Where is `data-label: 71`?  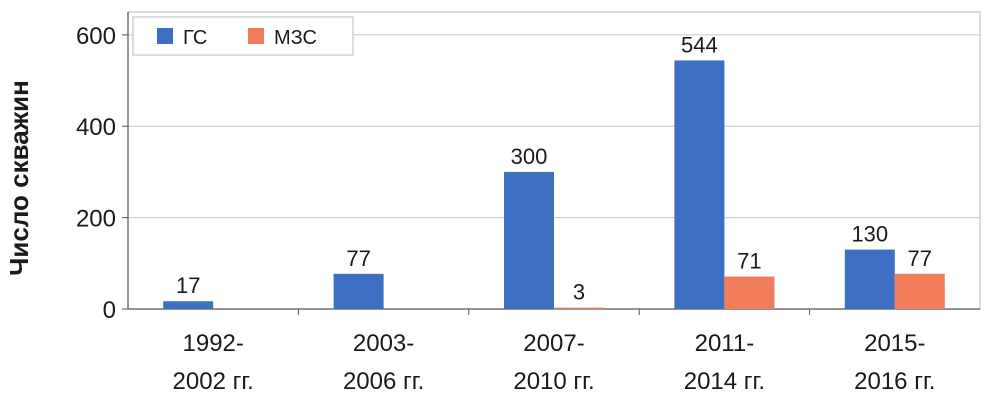 data-label: 71 is located at coordinates (749, 261).